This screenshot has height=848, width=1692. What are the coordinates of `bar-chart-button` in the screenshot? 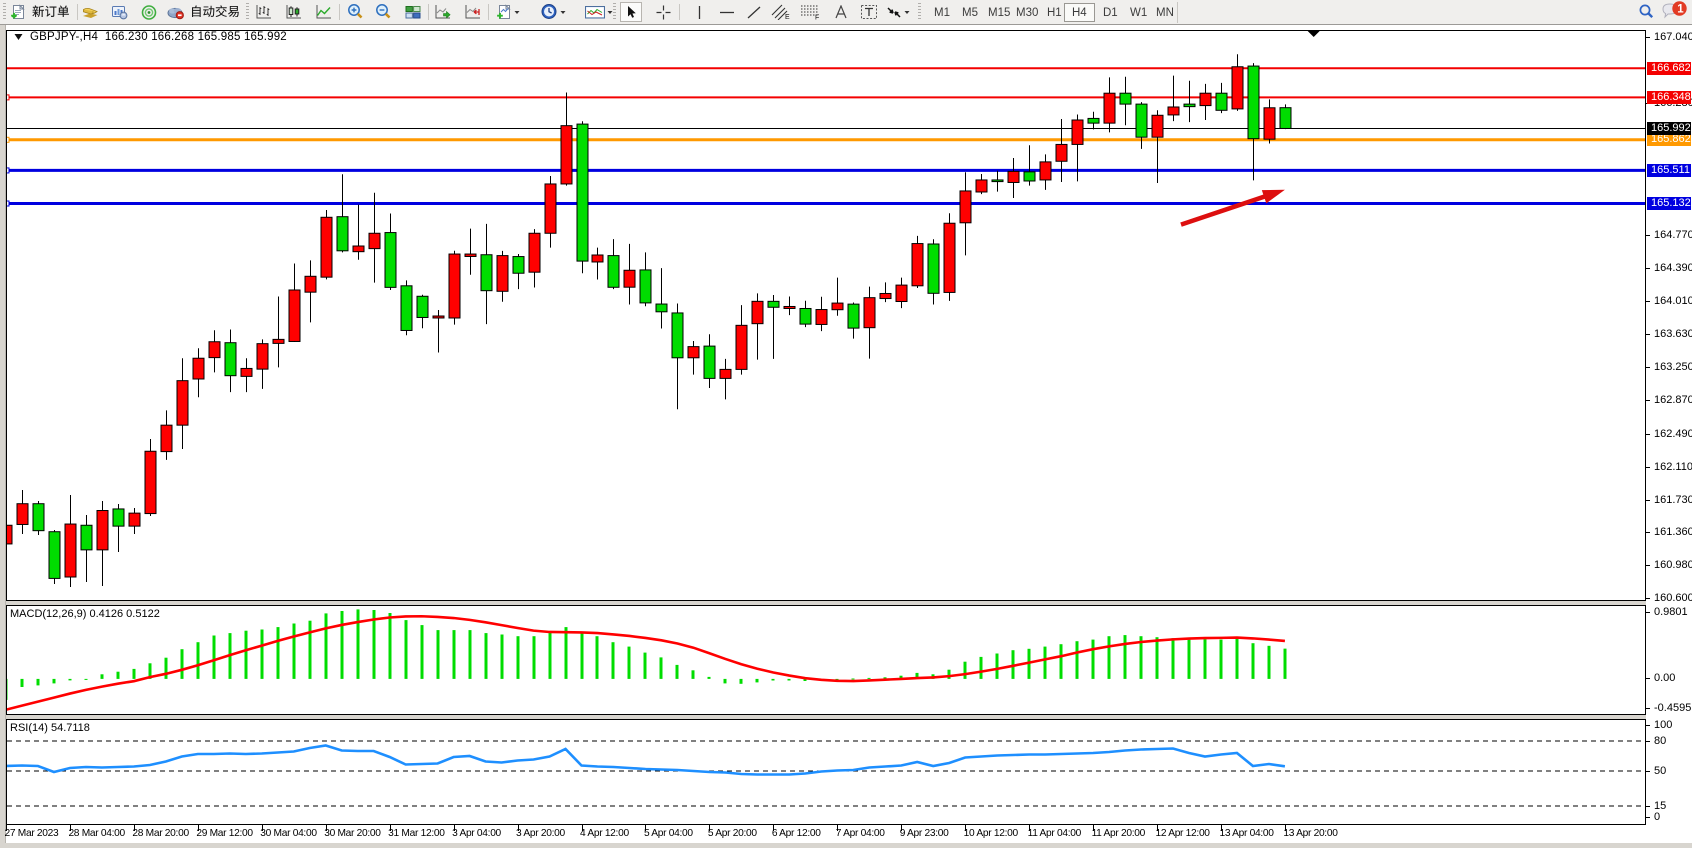 It's located at (264, 12).